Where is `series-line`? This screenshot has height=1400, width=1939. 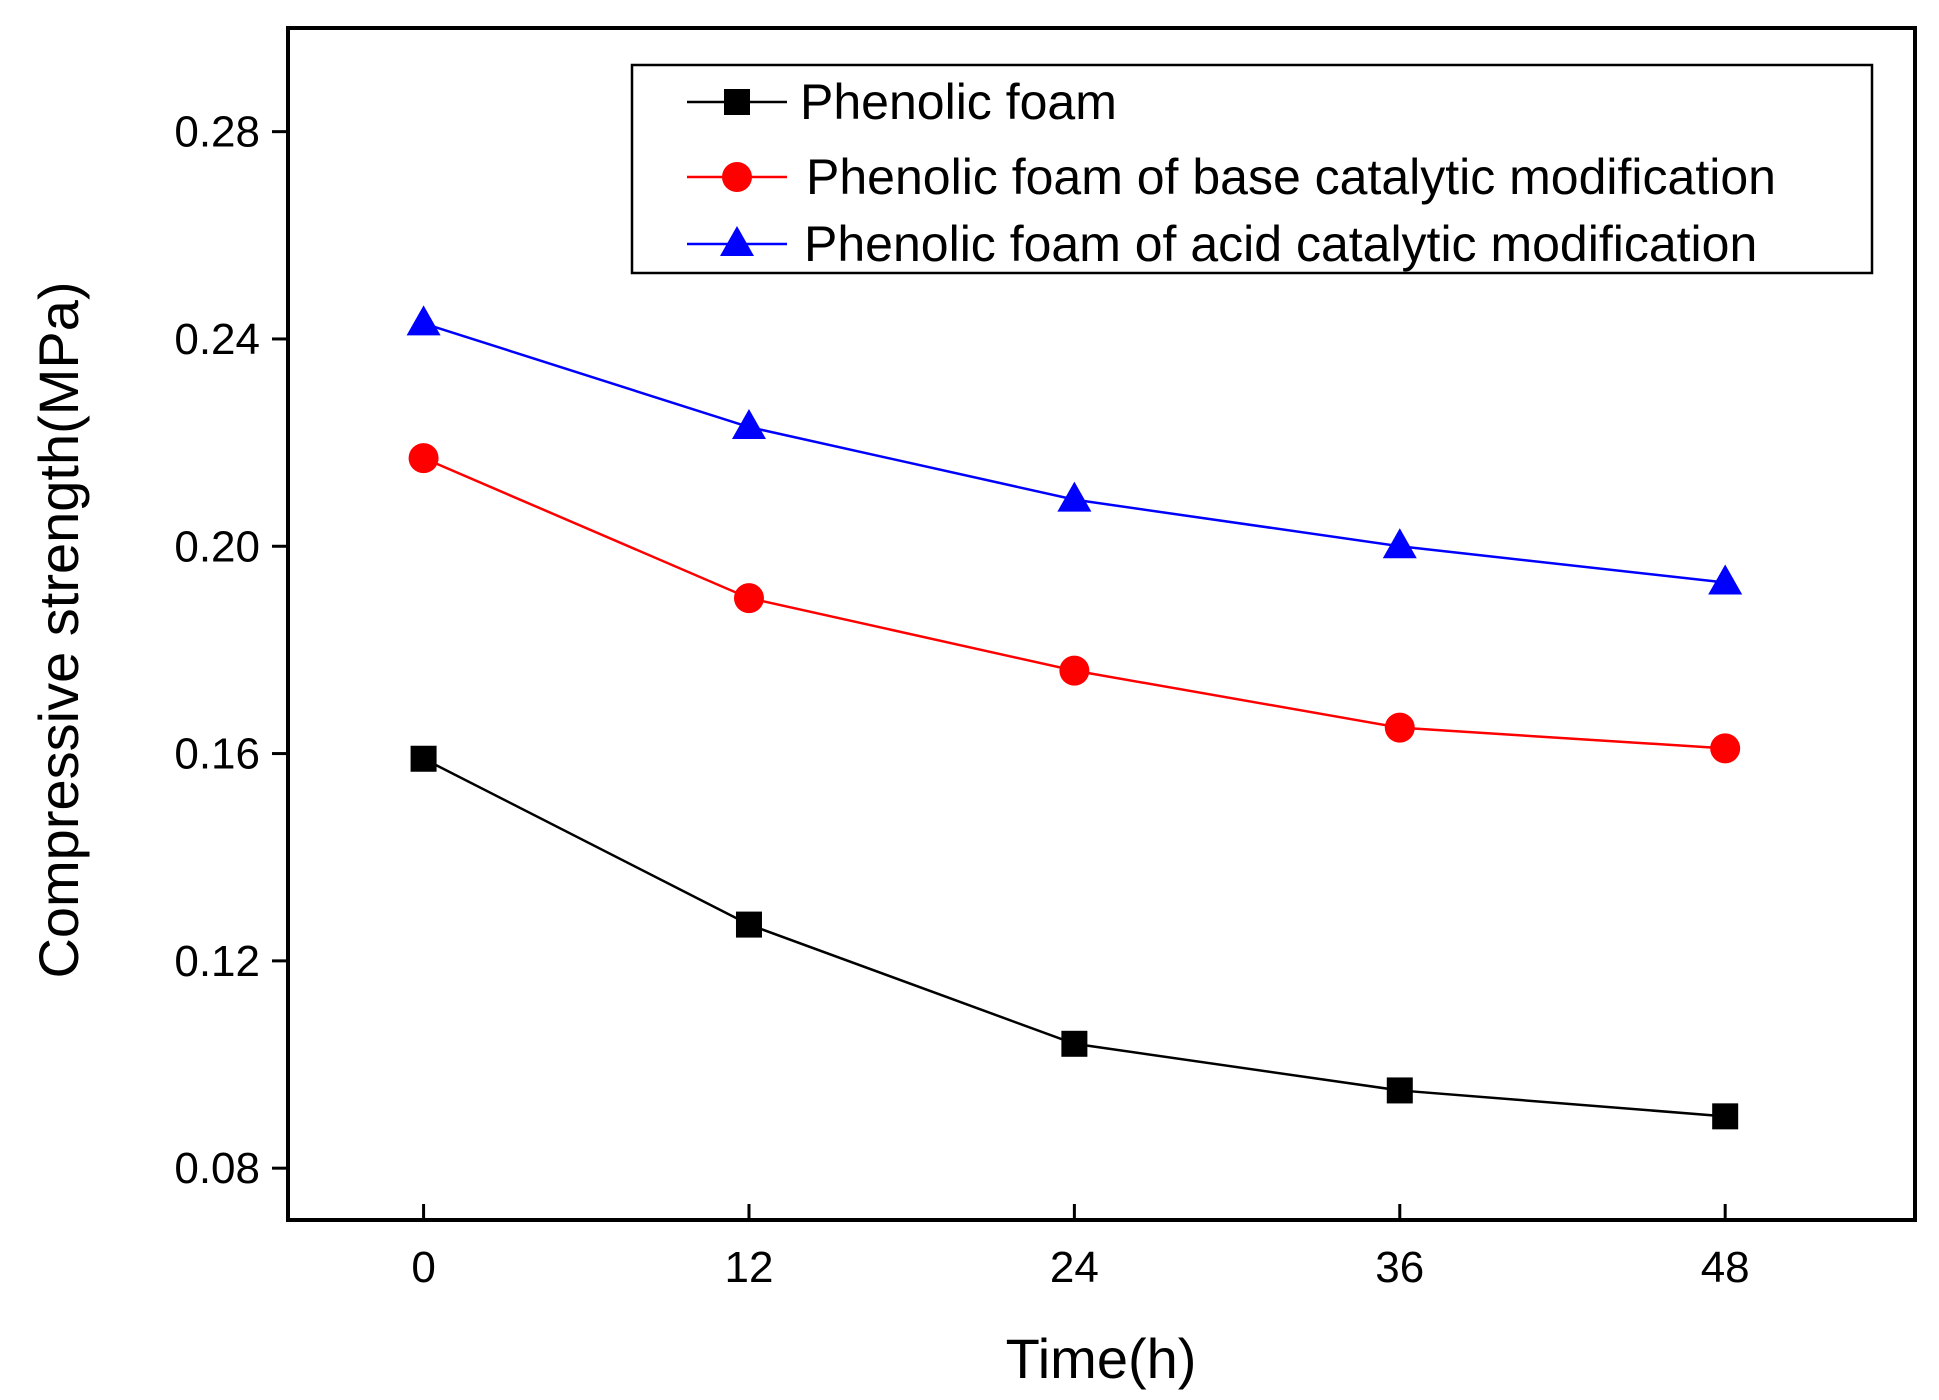
series-line is located at coordinates (1074, 453).